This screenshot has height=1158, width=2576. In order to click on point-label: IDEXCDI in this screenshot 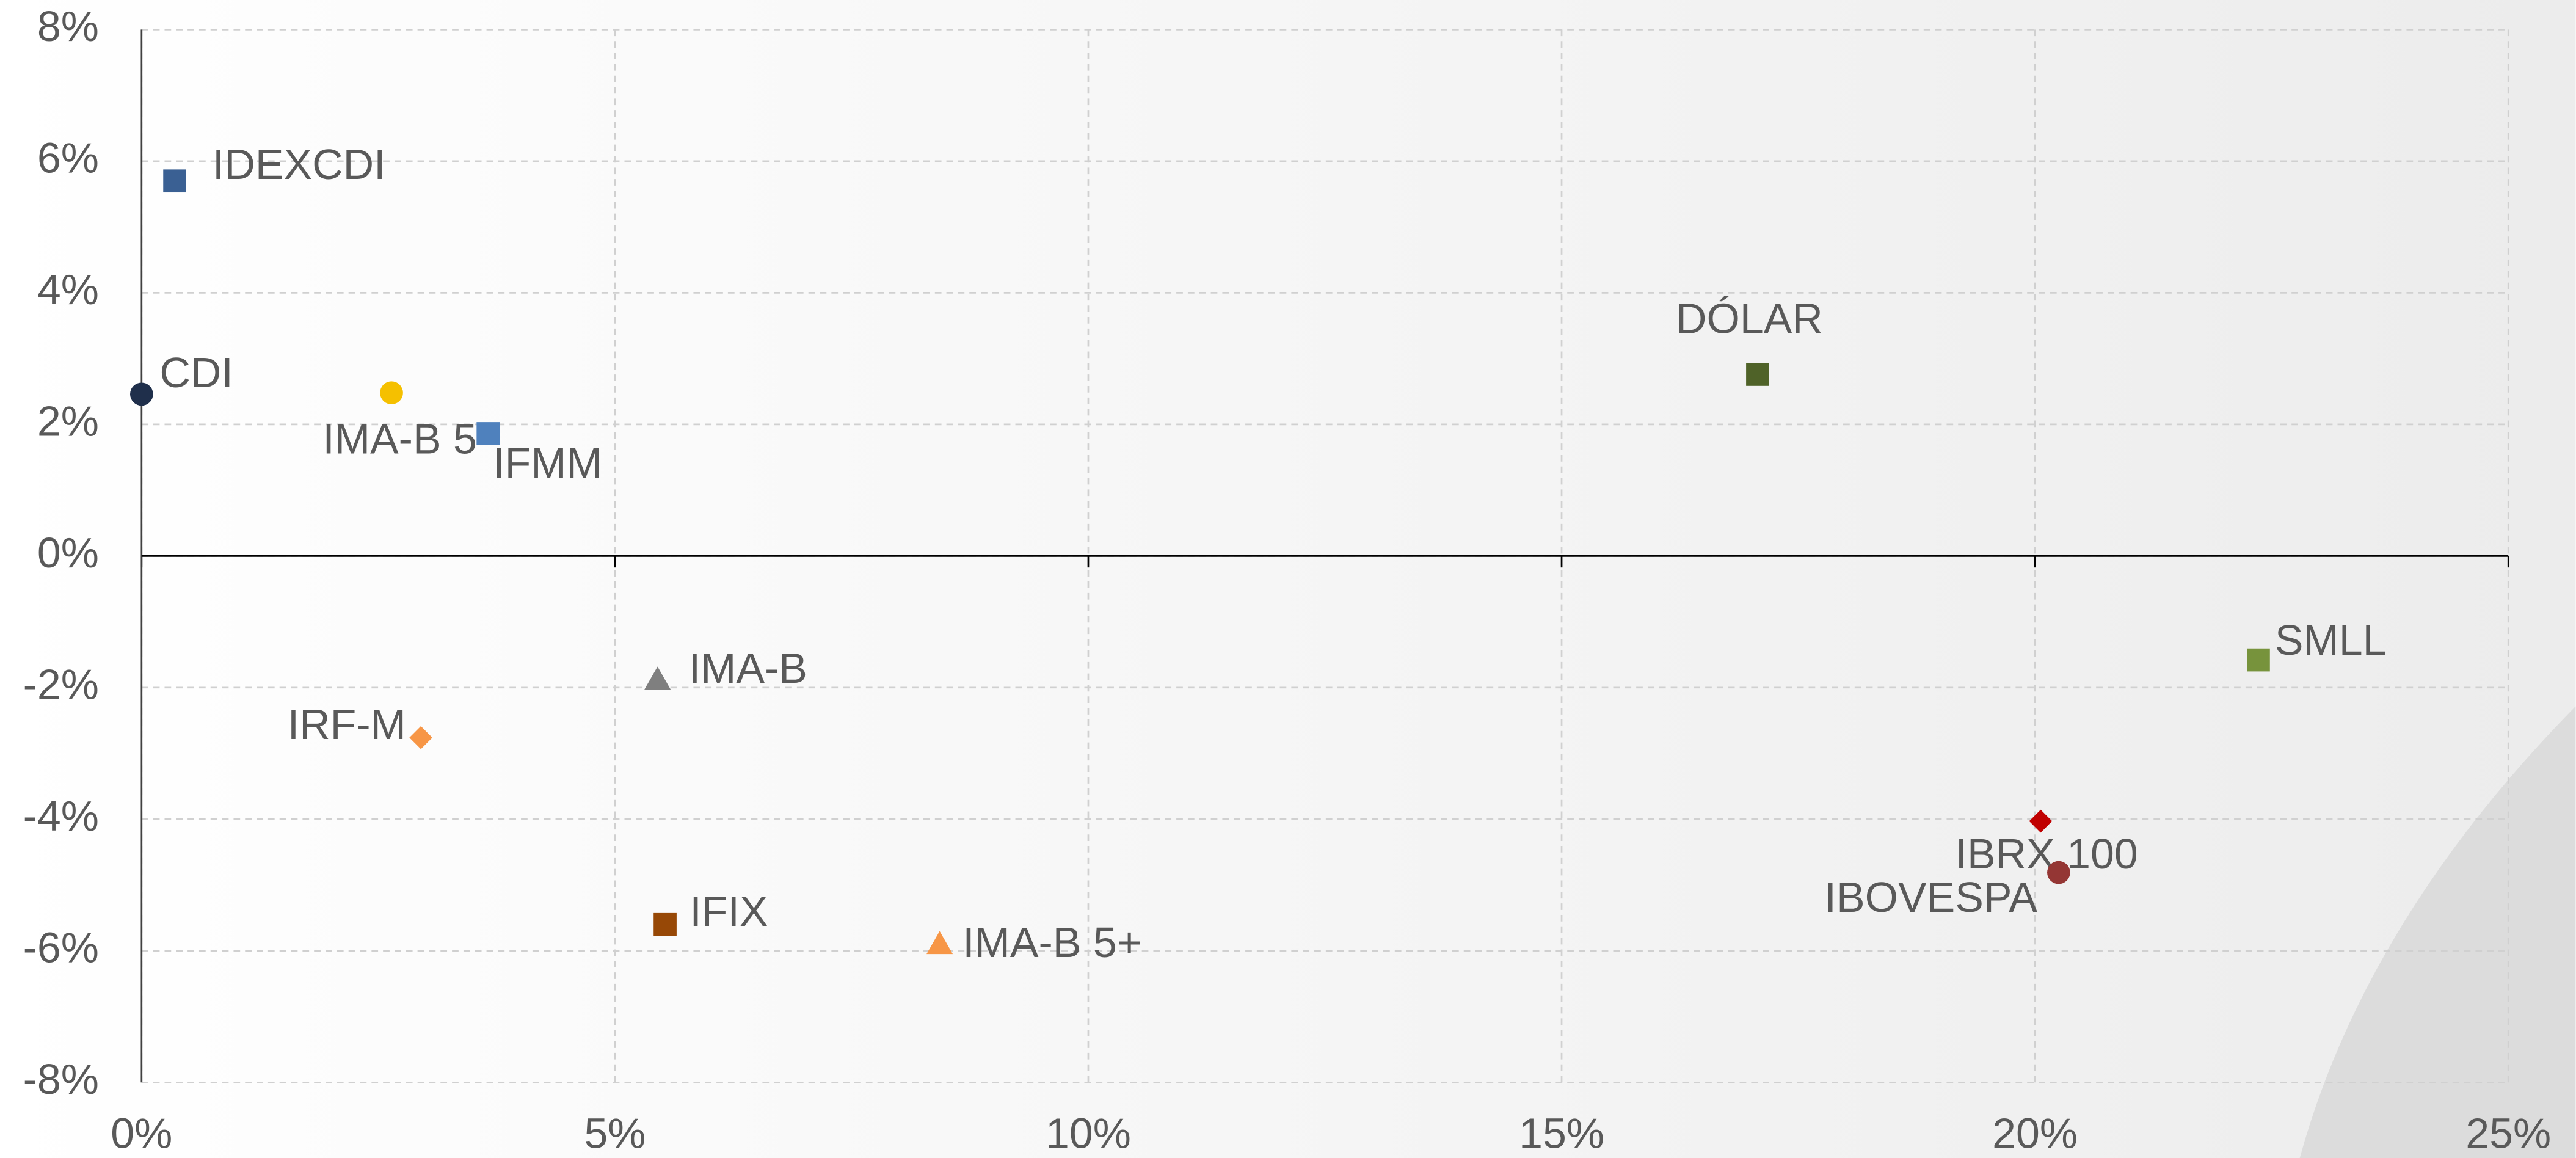, I will do `click(299, 164)`.